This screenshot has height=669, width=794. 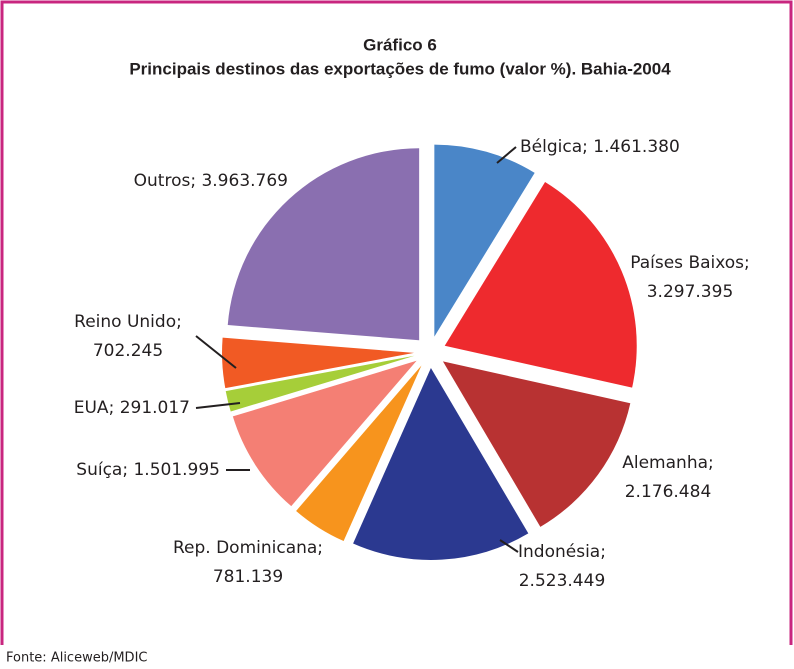 What do you see at coordinates (600, 147) in the screenshot?
I see `data-label: Bélgica; 1.461.380` at bounding box center [600, 147].